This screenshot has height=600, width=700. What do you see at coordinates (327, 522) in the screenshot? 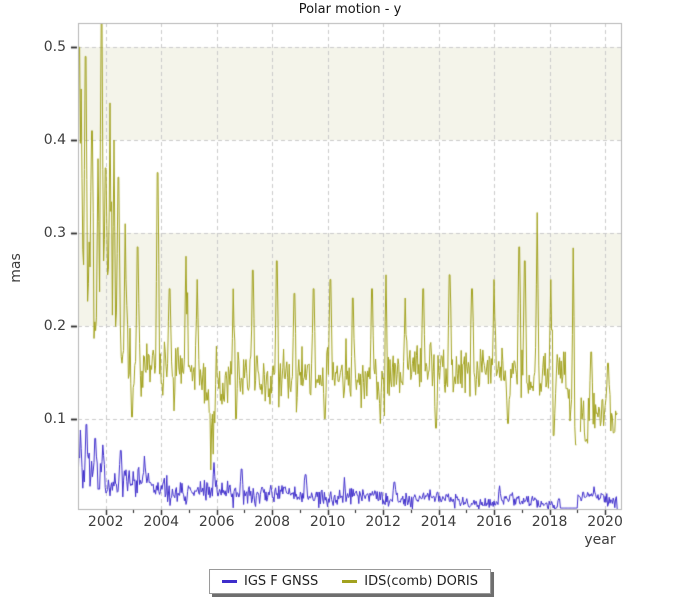
I see `x-tick-label: 2010` at bounding box center [327, 522].